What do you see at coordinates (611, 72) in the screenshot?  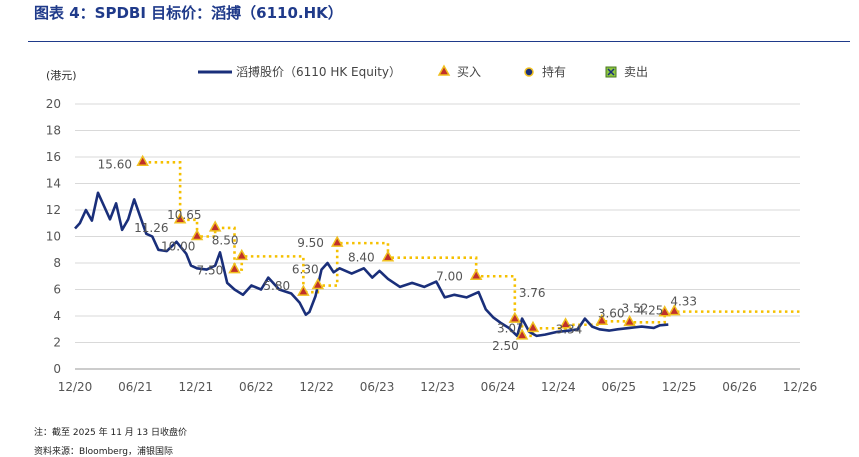 I see `cross-mark` at bounding box center [611, 72].